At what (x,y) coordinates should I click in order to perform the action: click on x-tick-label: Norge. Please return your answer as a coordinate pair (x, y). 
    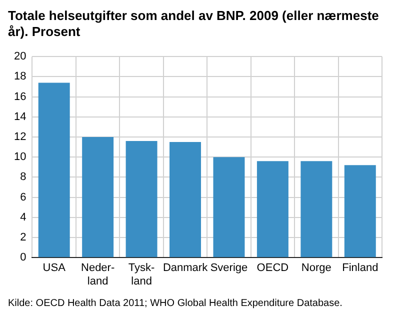
    Looking at the image, I should click on (316, 268).